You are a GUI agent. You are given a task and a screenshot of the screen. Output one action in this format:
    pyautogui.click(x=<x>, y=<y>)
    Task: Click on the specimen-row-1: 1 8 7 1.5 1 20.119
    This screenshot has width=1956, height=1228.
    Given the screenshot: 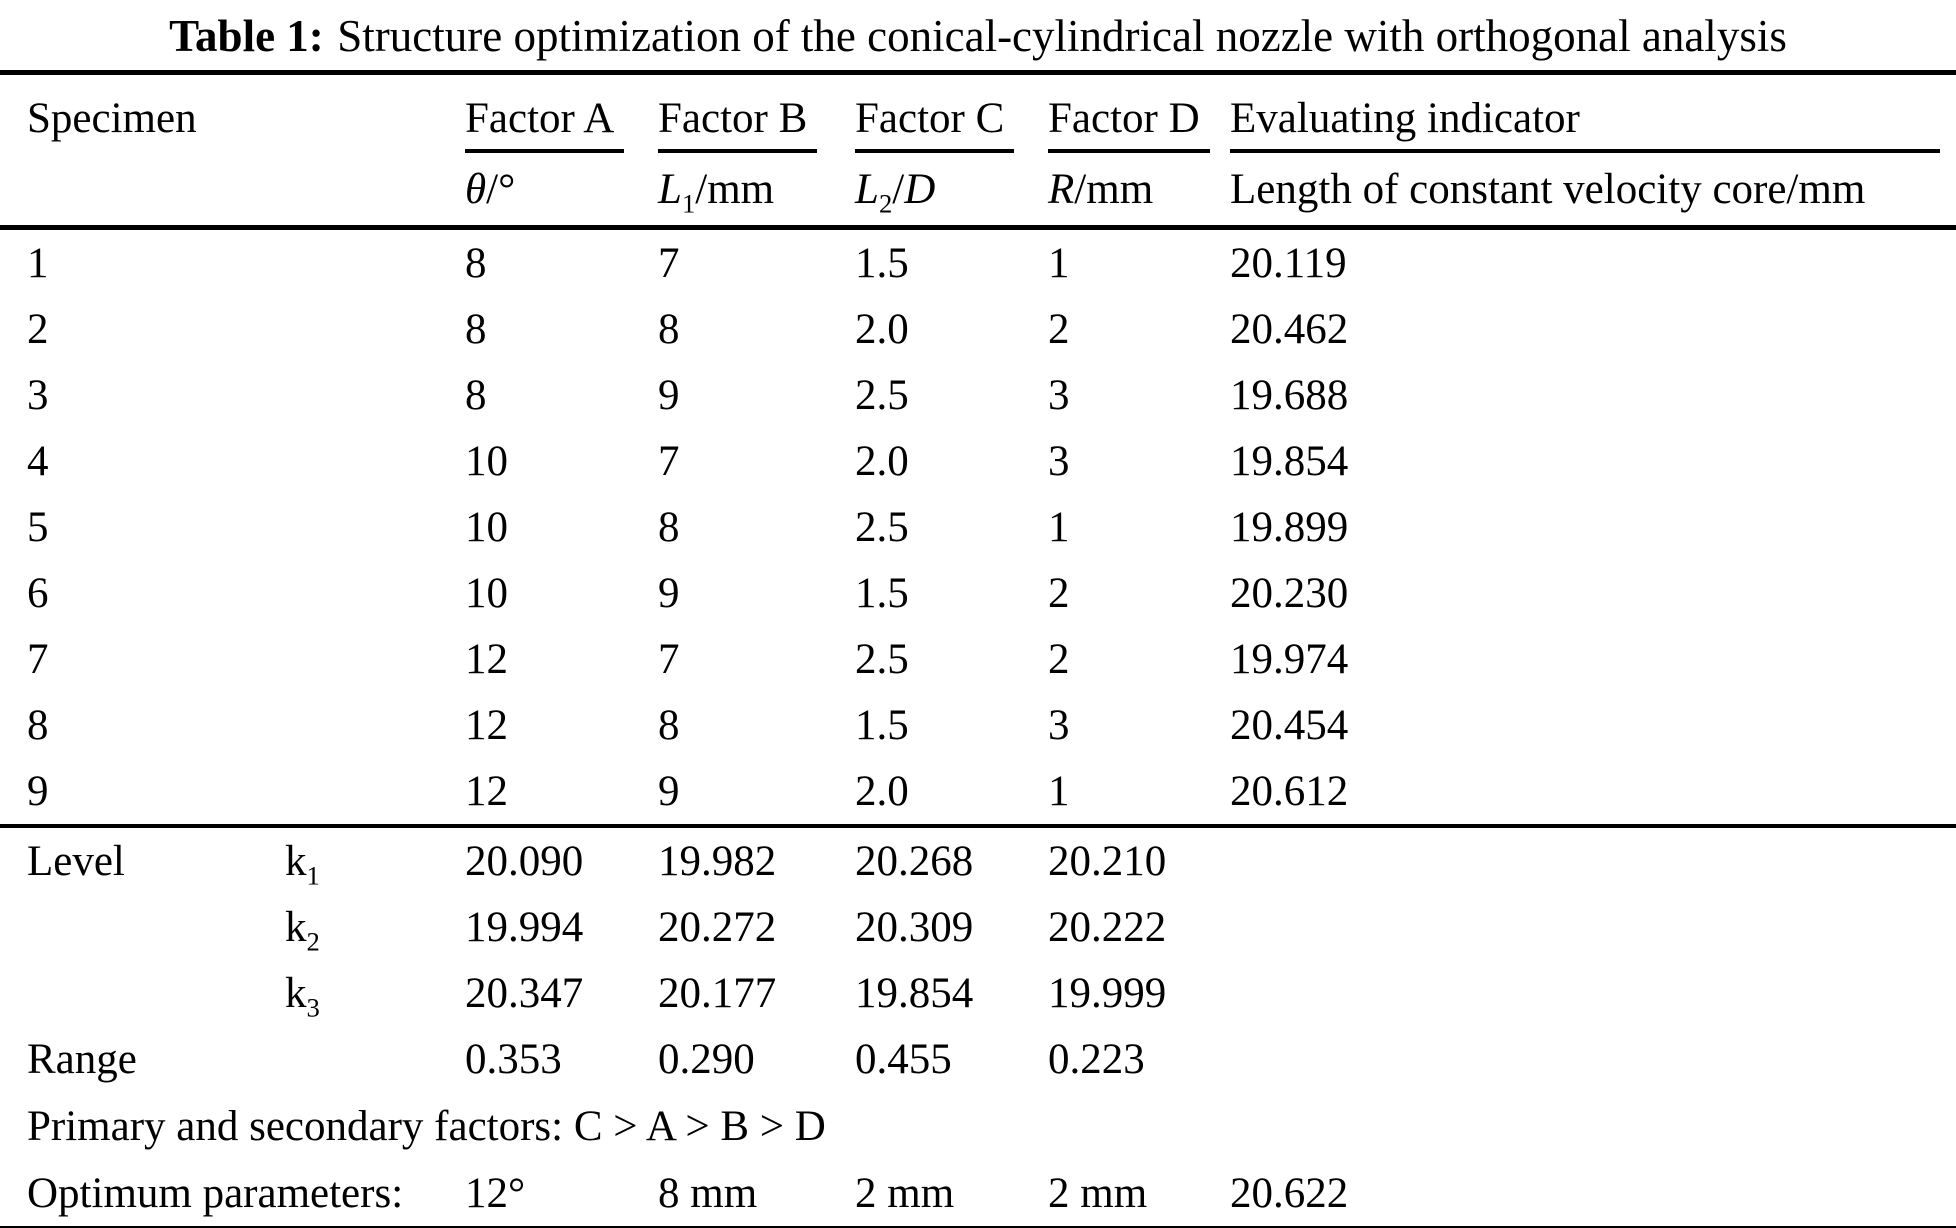 What is the action you would take?
    pyautogui.click(x=978, y=262)
    